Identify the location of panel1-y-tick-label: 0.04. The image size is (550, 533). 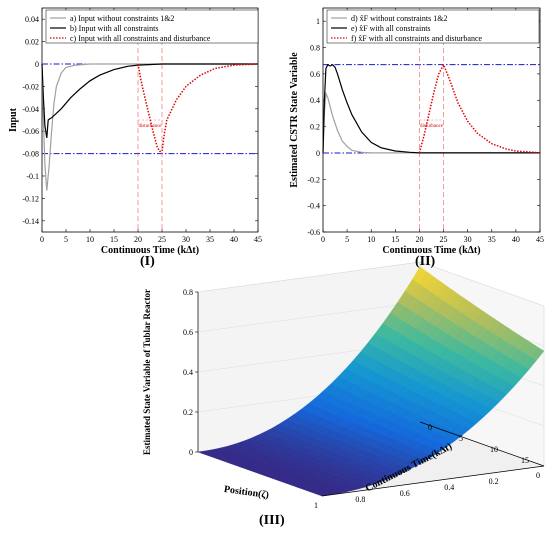
(32, 19).